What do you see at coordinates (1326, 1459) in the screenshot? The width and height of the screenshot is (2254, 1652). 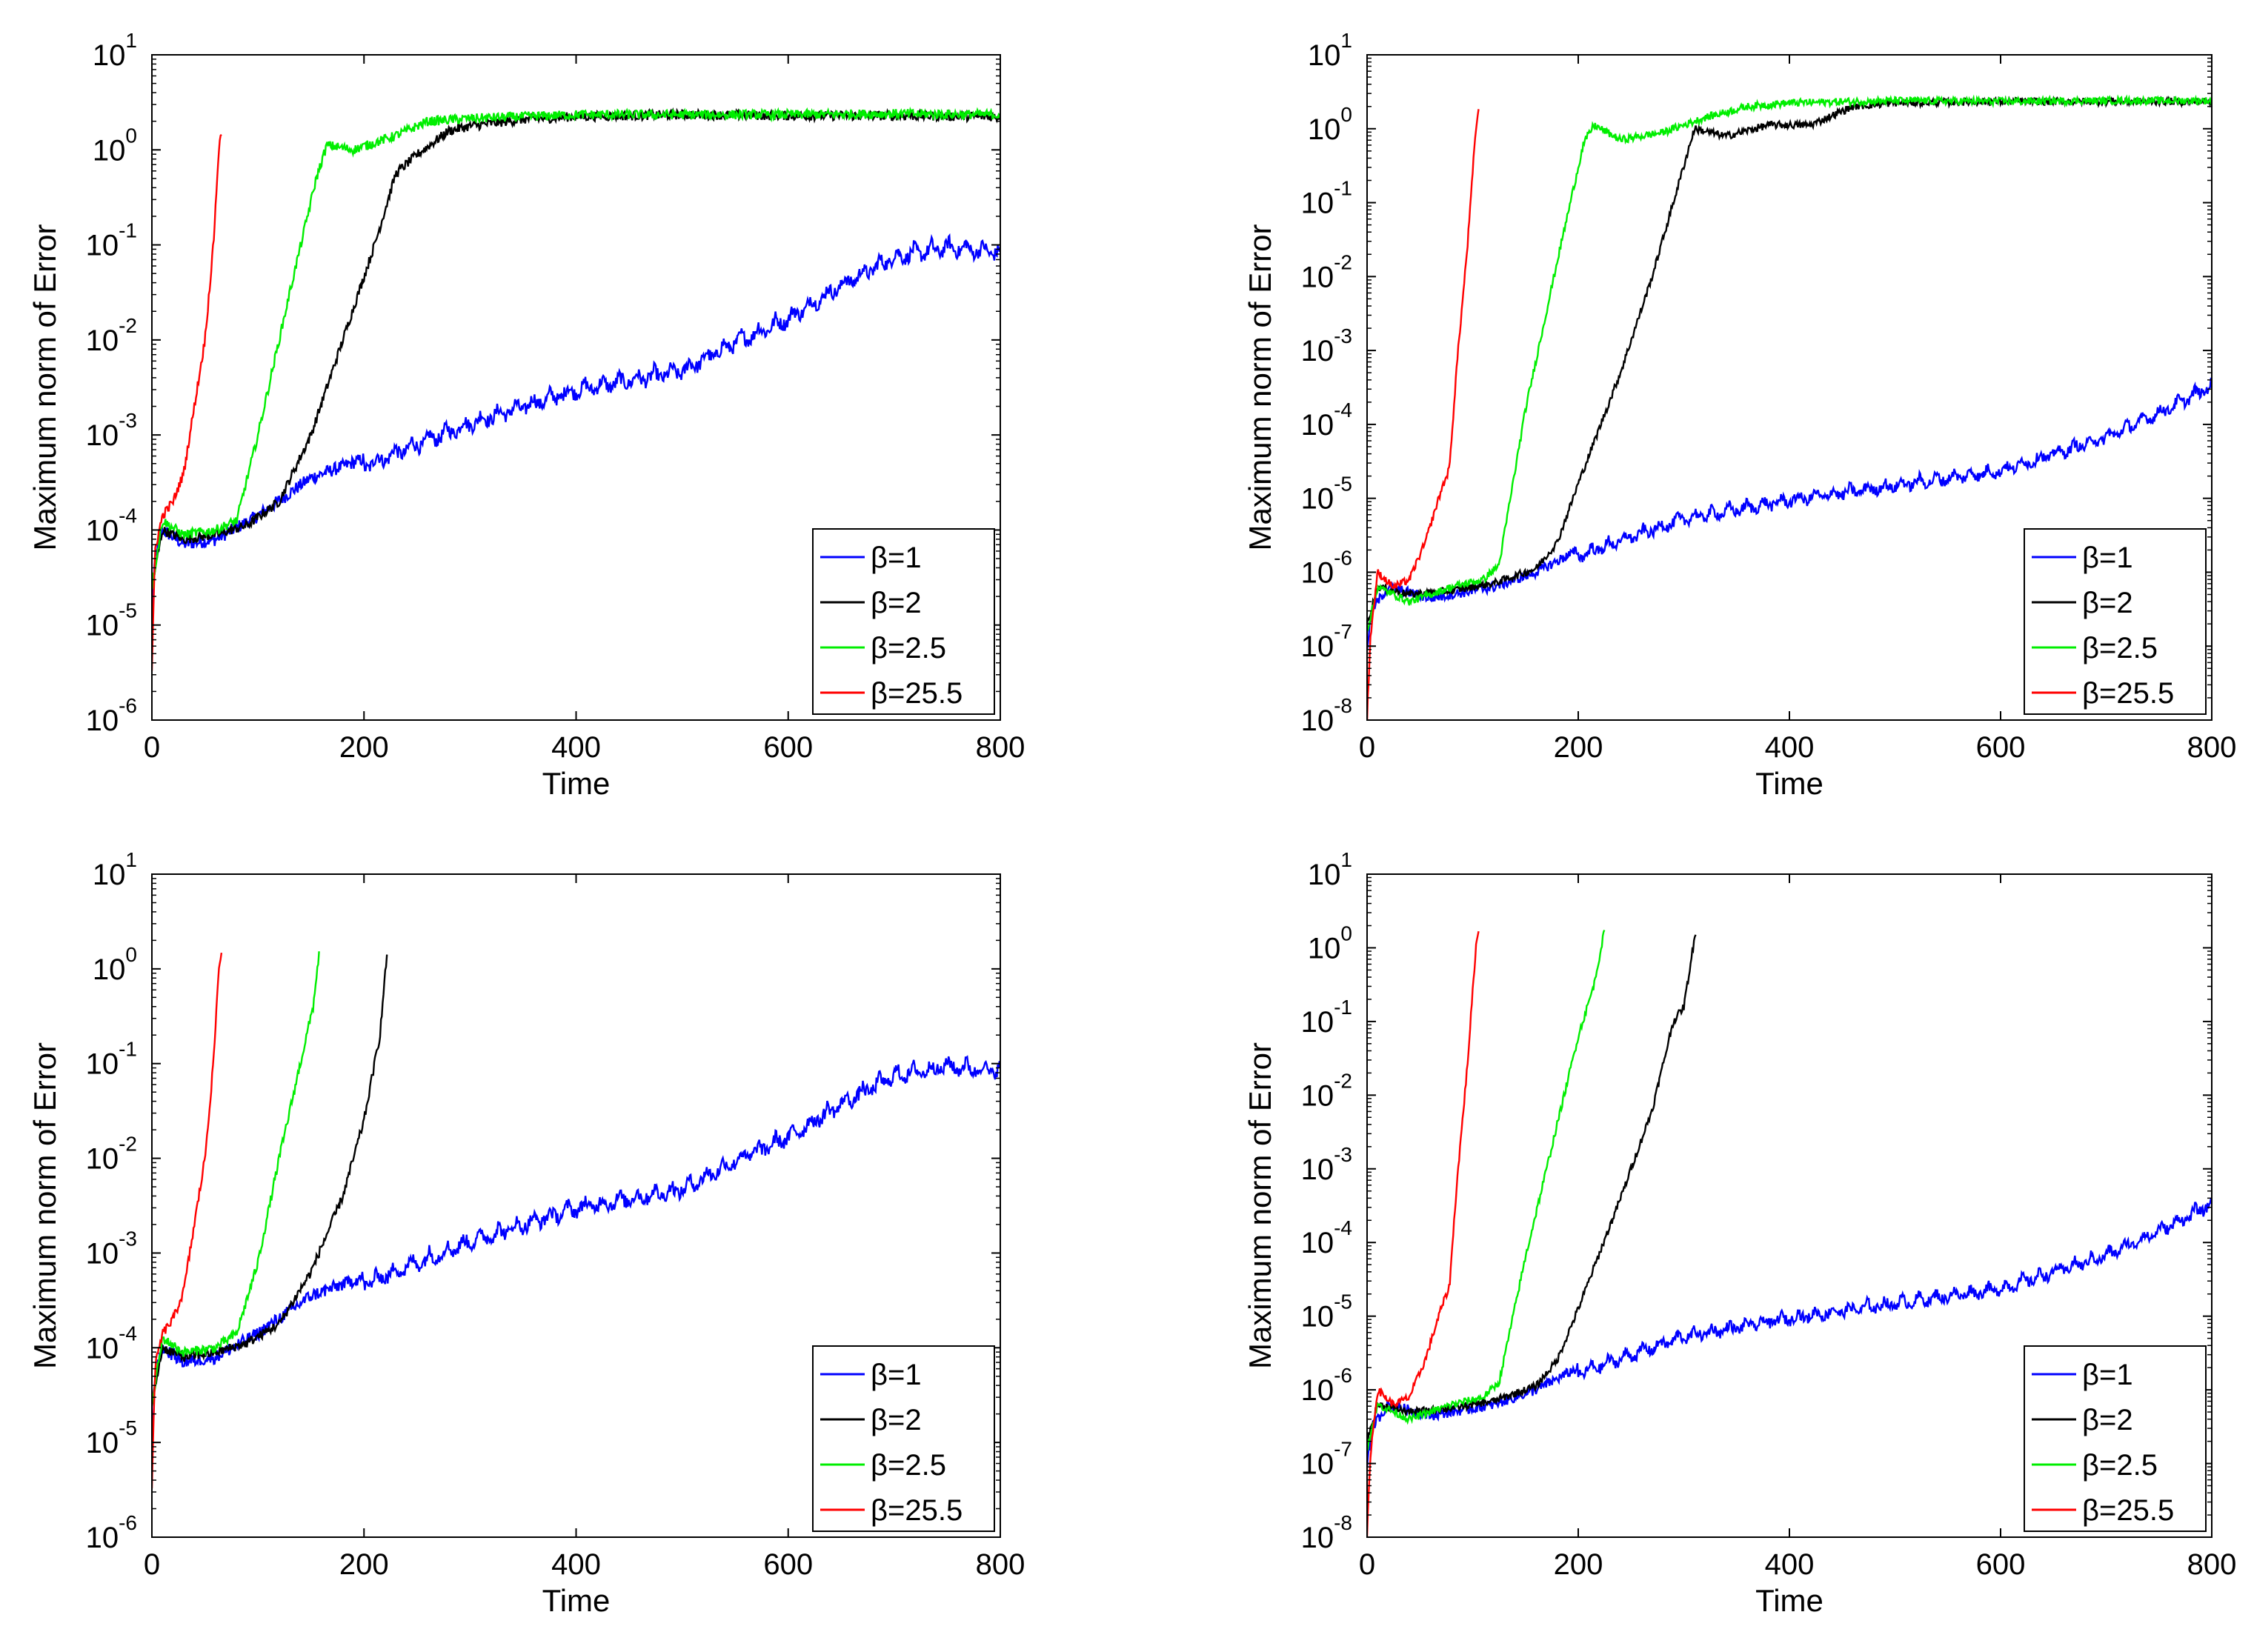 I see `y-tick-label: 10⁻⁷` at bounding box center [1326, 1459].